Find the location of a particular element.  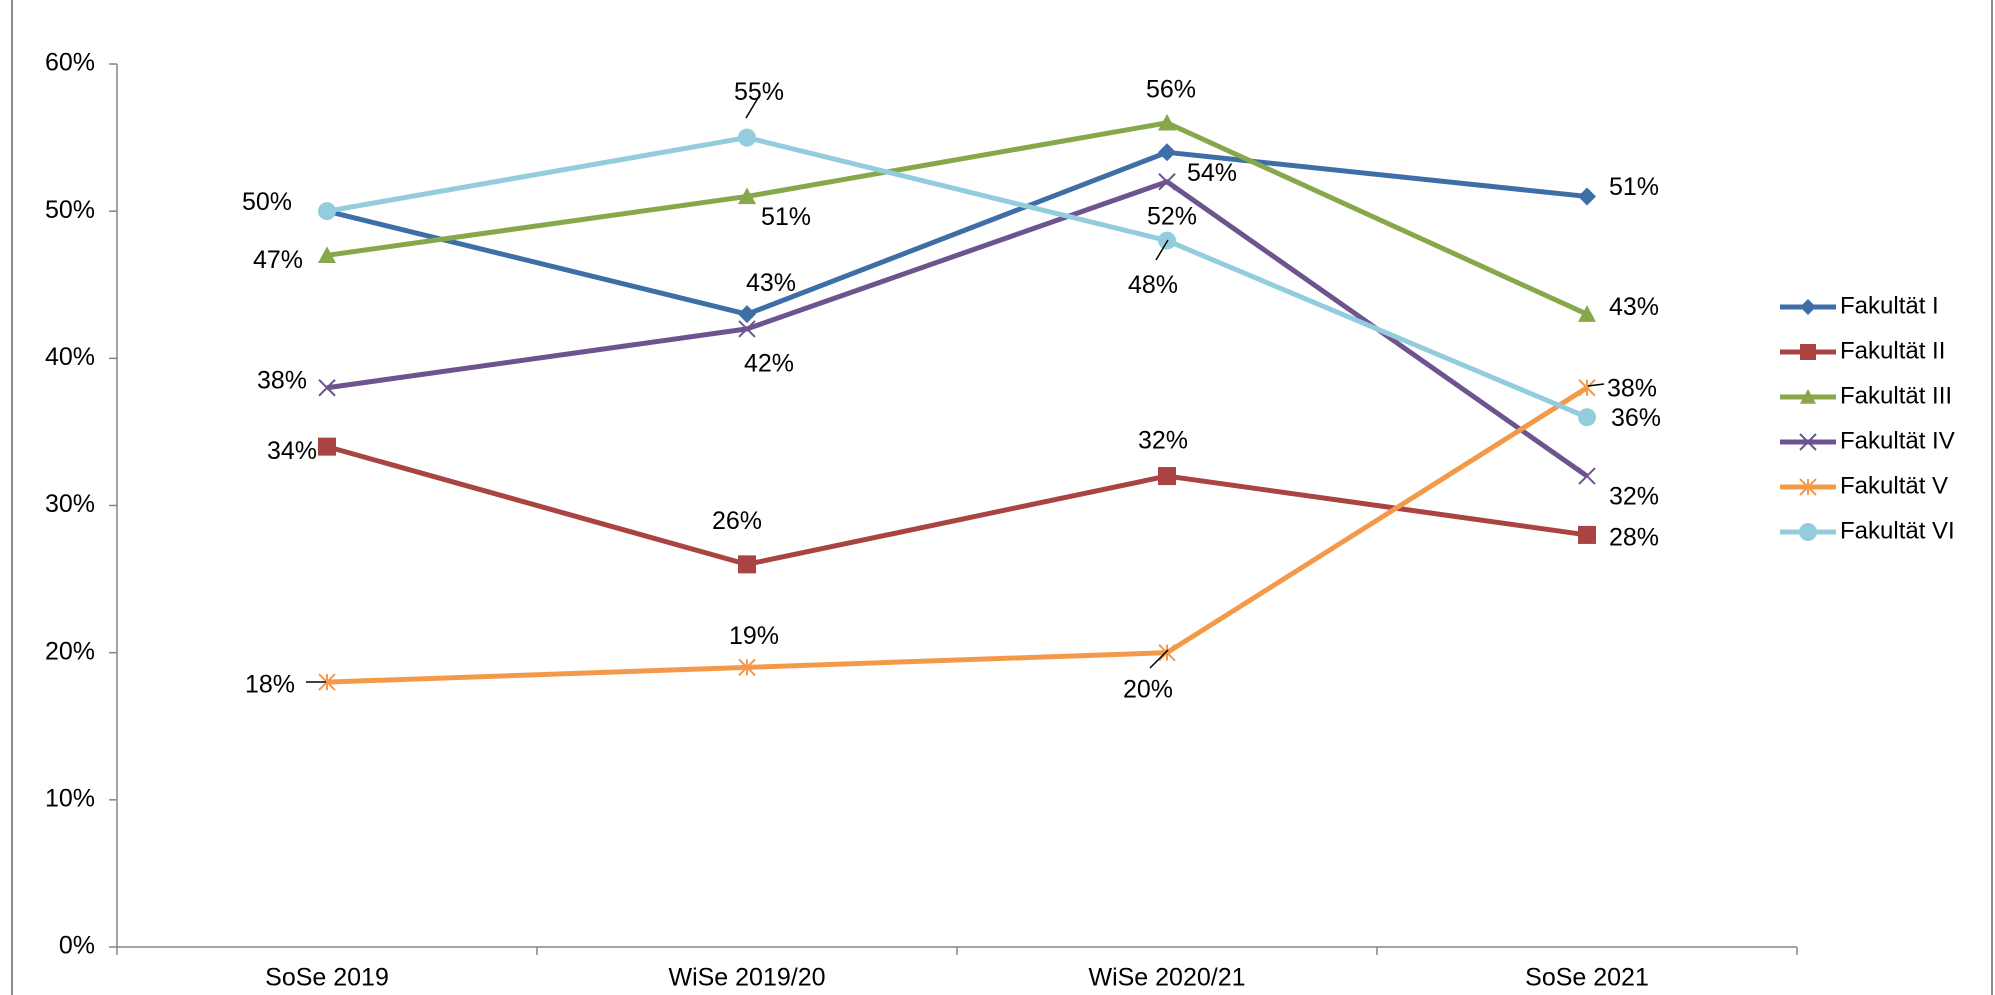

y-tick-label: 10% is located at coordinates (70, 798).